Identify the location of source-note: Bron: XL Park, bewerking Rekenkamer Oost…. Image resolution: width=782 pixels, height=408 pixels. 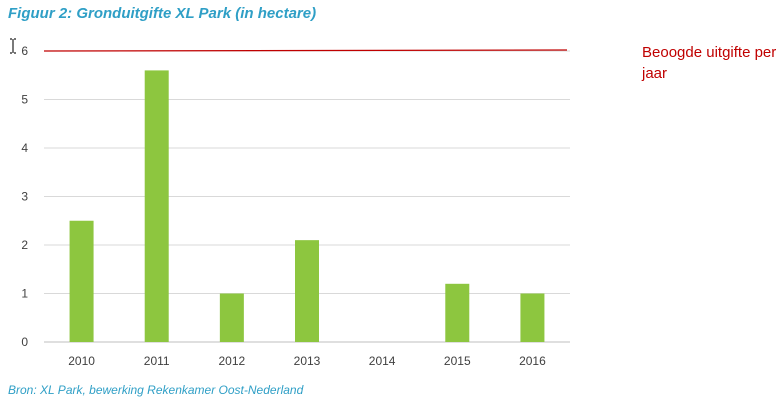
(156, 390).